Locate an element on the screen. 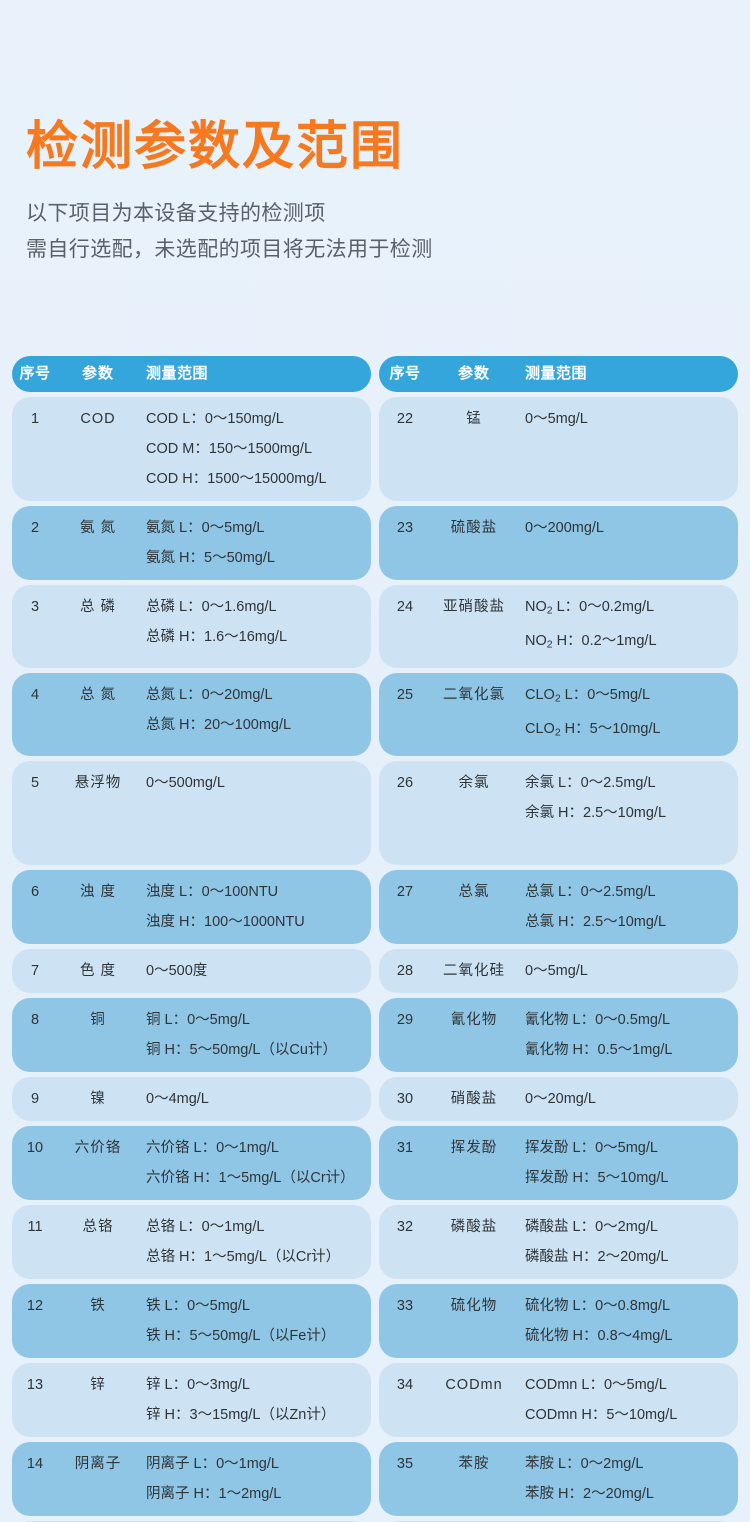 The image size is (750, 1522). cell-parameter: 总铬 is located at coordinates (98, 1227).